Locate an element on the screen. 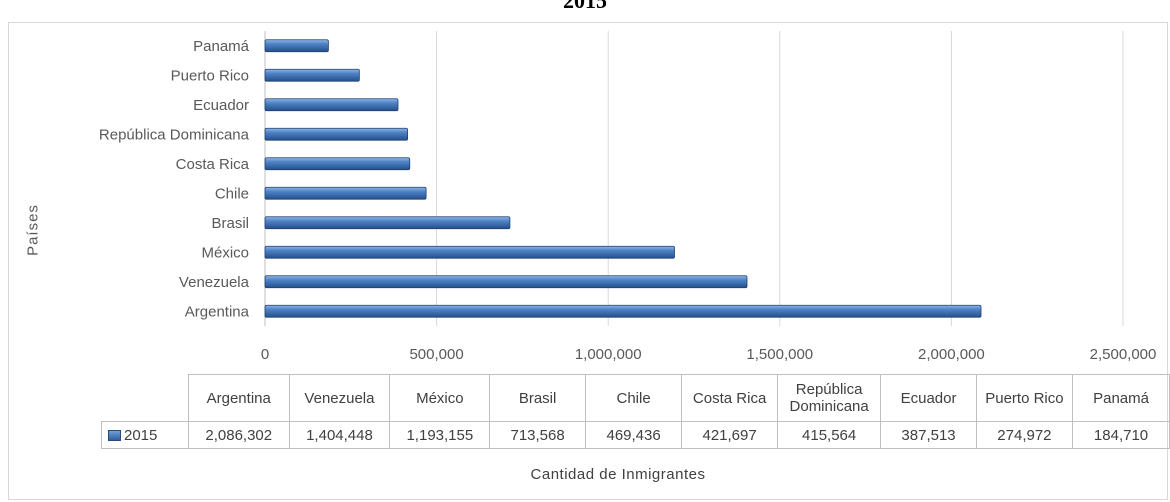 This screenshot has width=1170, height=502. data-table-header-cell: Chile is located at coordinates (633, 398).